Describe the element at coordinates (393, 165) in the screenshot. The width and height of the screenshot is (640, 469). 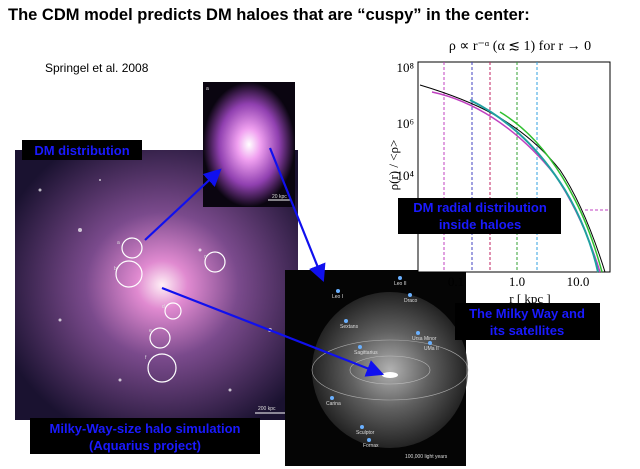
I see `y-axis-label: ρ(r) / <ρ>` at that location.